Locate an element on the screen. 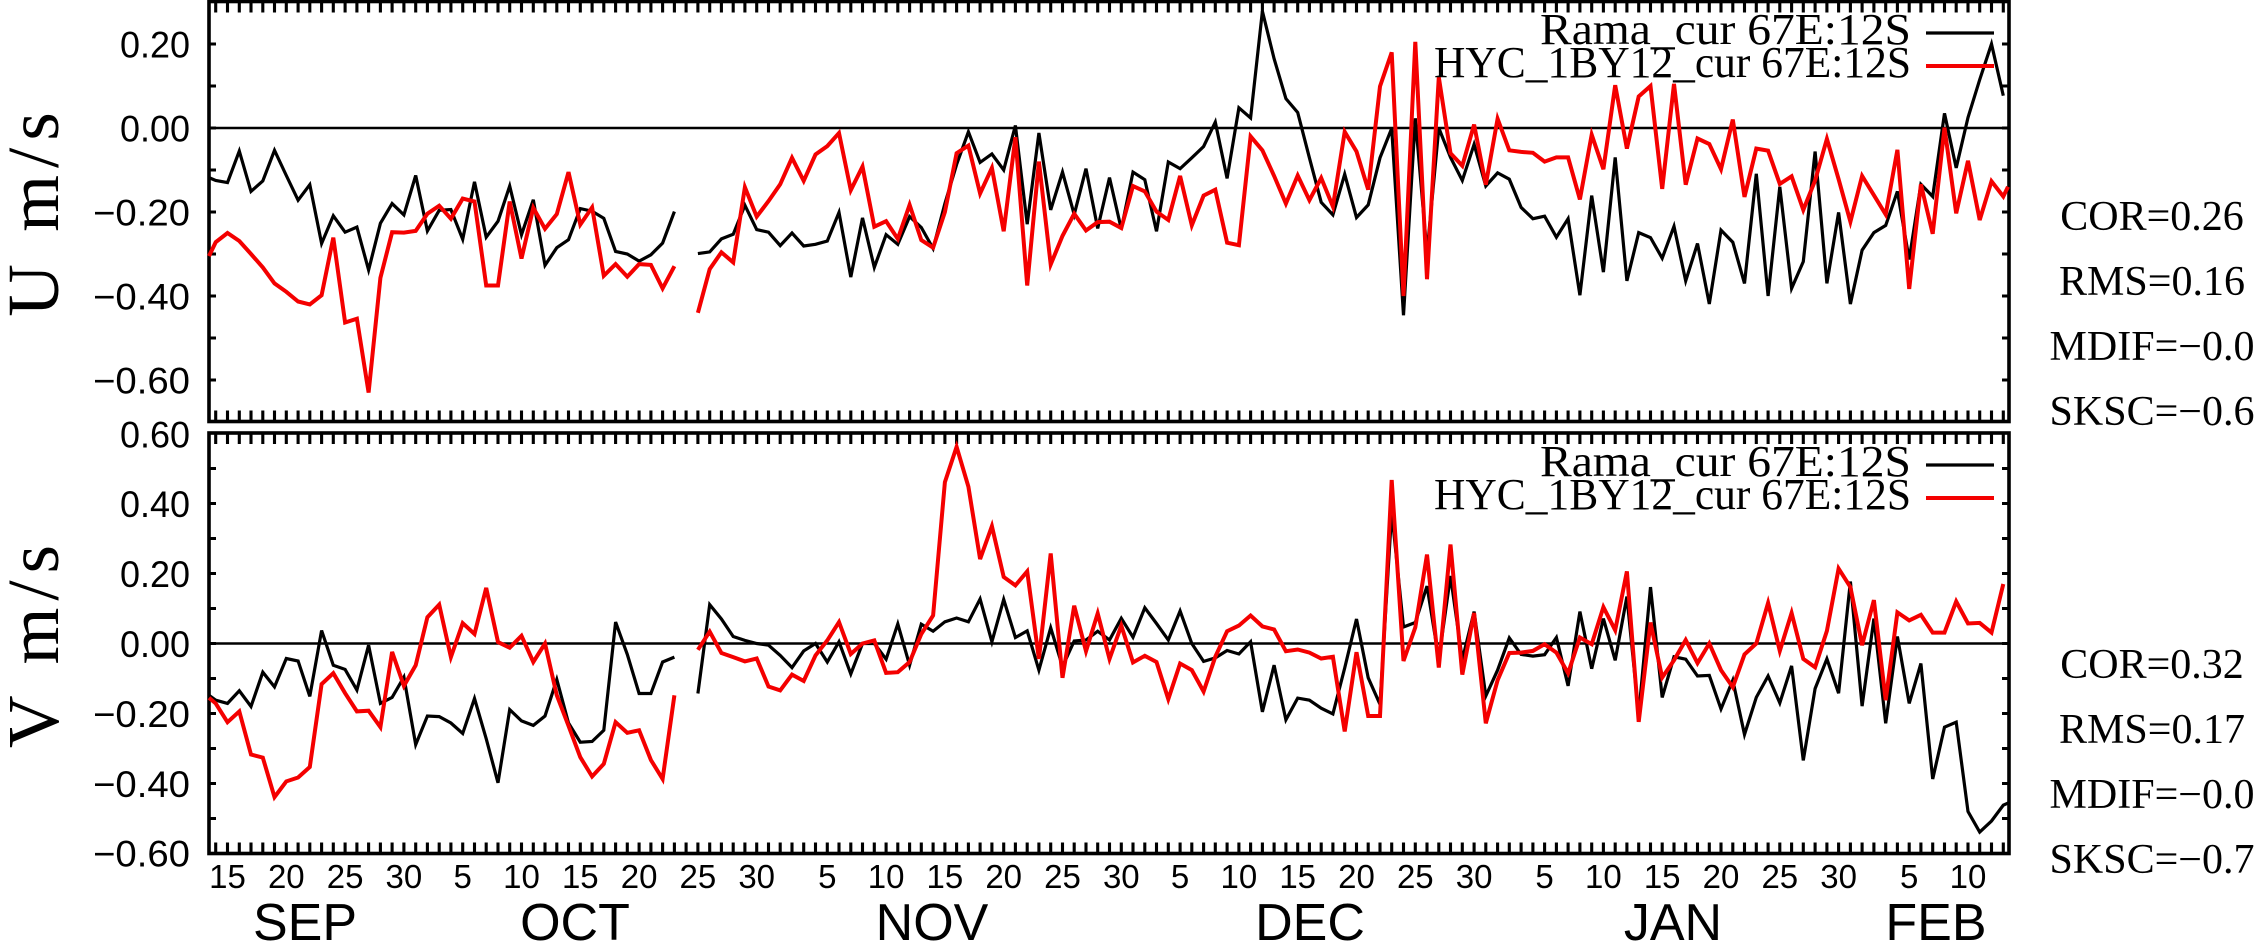  svg-text: V m/s is located at coordinates (37, 643).